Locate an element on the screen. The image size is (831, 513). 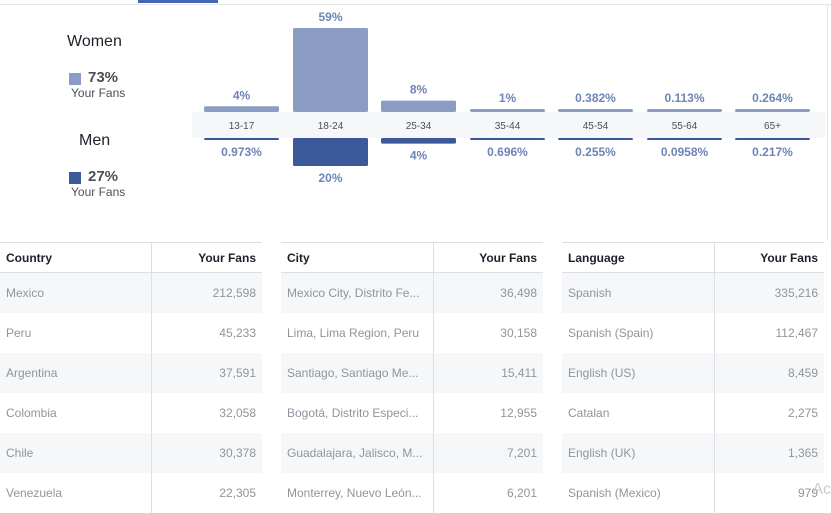
table-row: Peru 45,233 is located at coordinates (131, 333).